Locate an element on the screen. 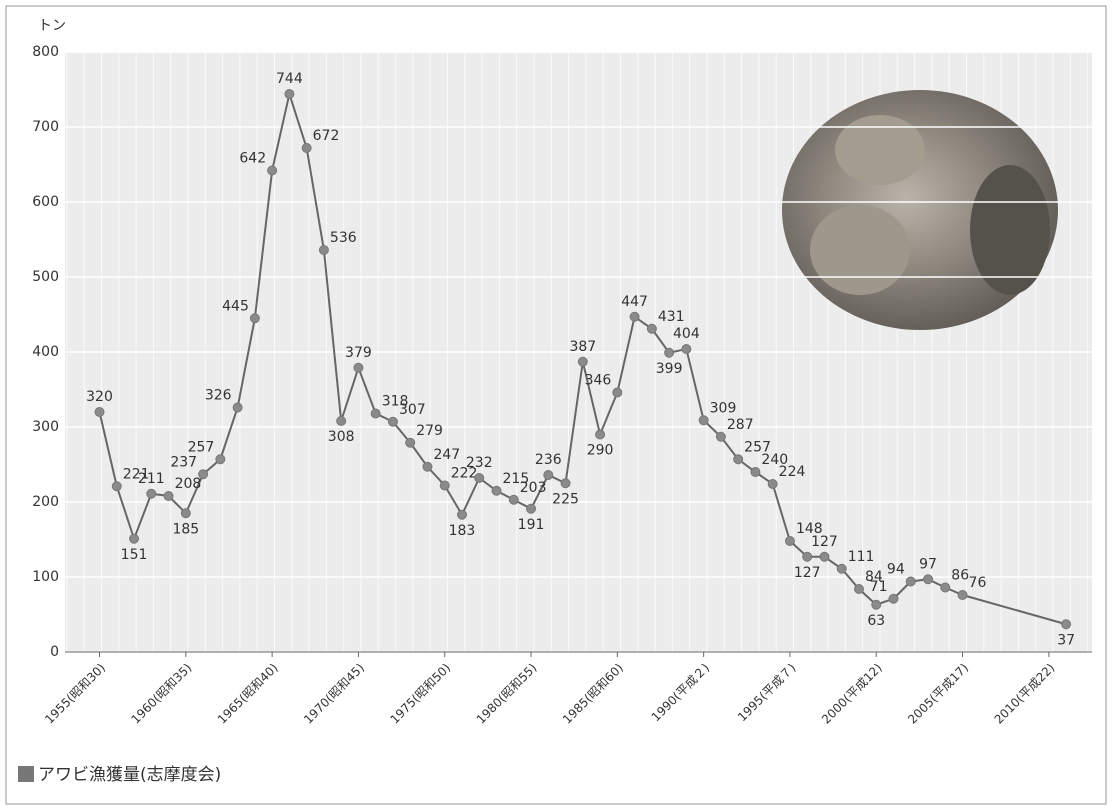  value-label: 208 is located at coordinates (188, 484).